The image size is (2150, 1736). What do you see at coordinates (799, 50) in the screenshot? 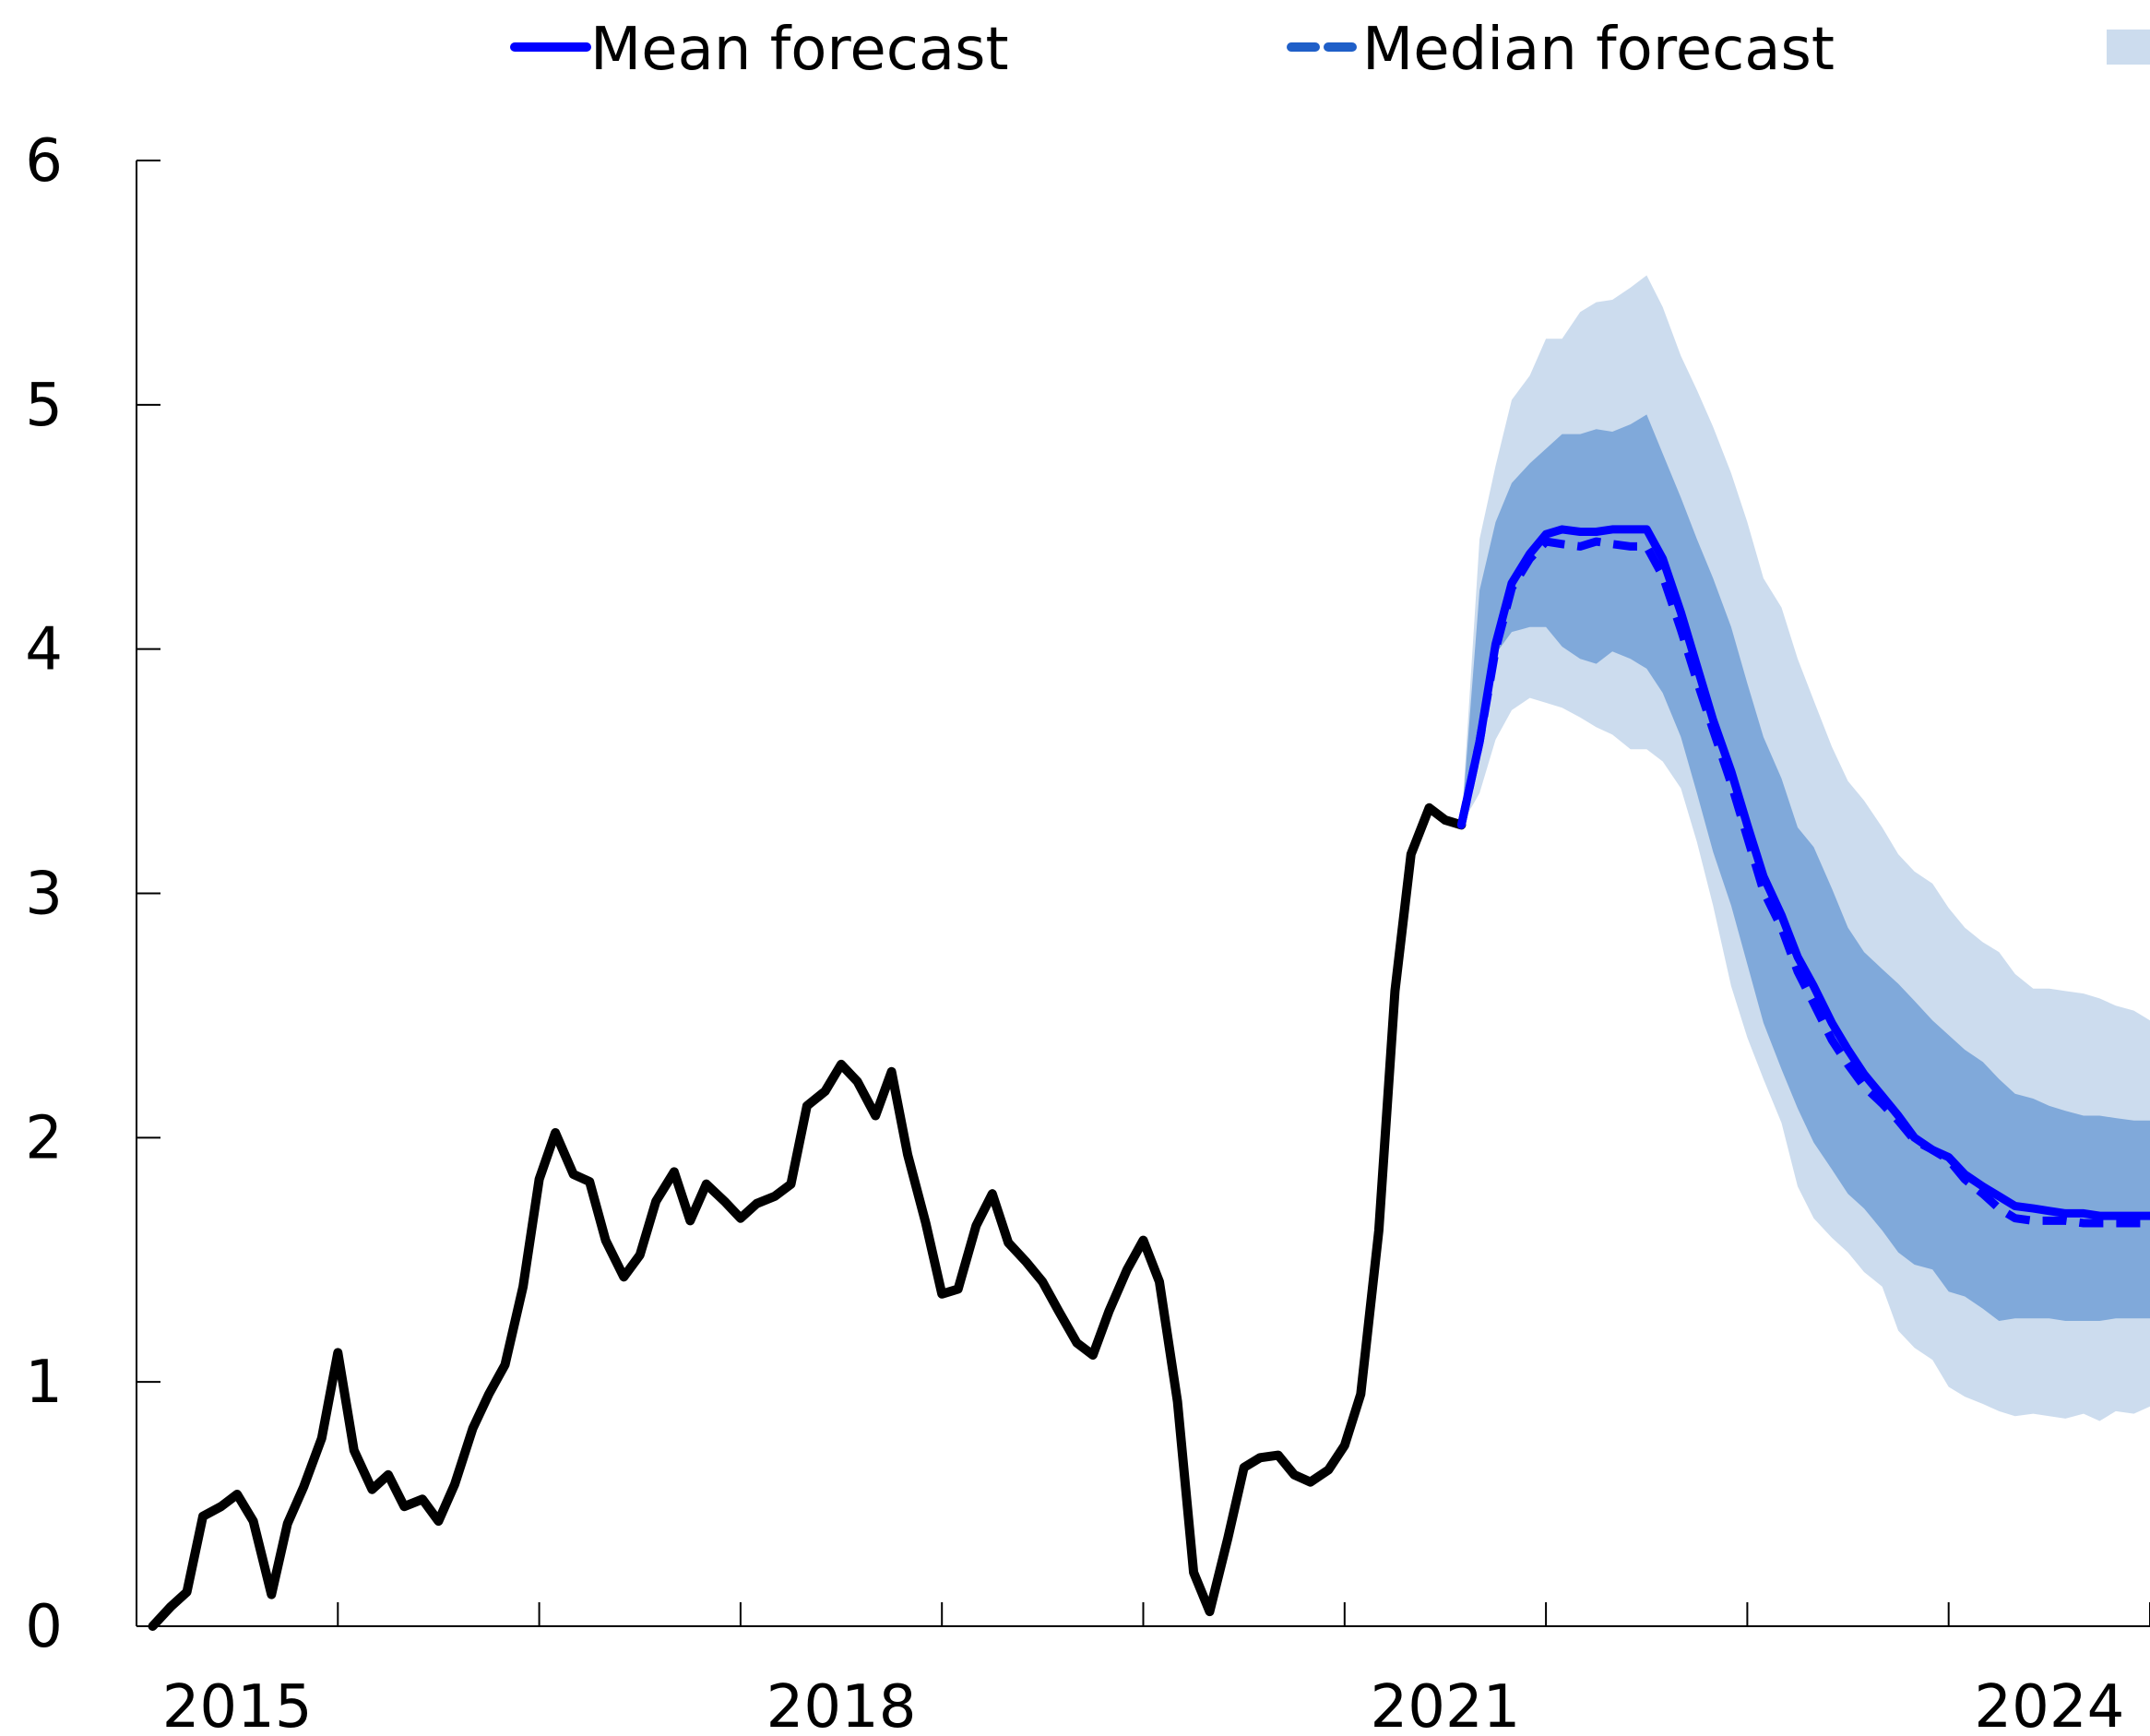
I see `legend-label-mean-forecast: Mean forecast` at bounding box center [799, 50].